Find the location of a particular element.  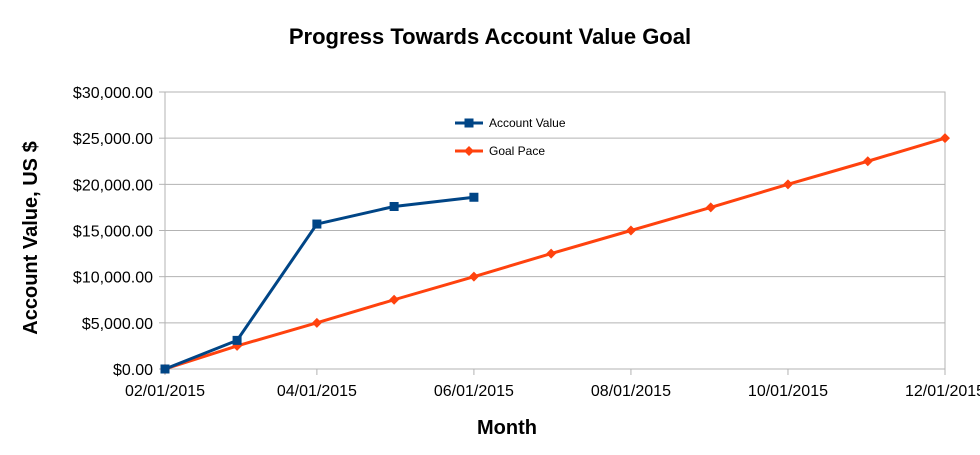

legend-label-account-value: Account Value is located at coordinates (527, 123).